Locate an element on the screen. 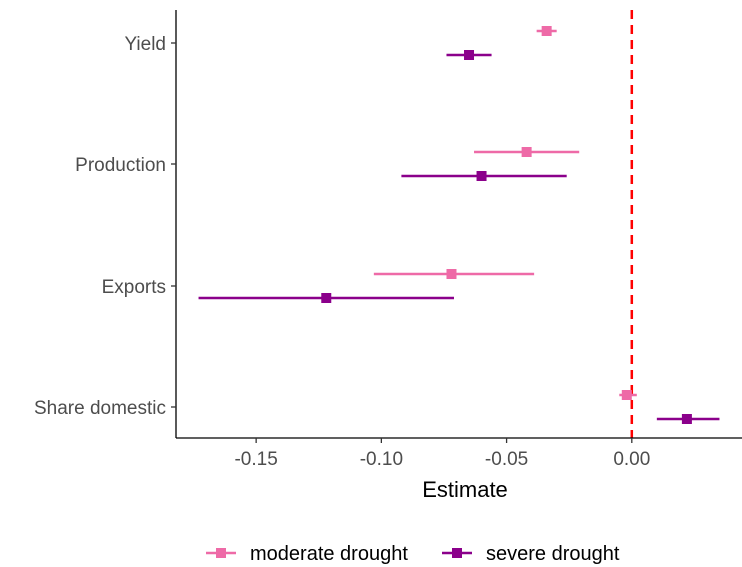 Image resolution: width=742 pixels, height=567 pixels. y-tick-label: Exports is located at coordinates (134, 287).